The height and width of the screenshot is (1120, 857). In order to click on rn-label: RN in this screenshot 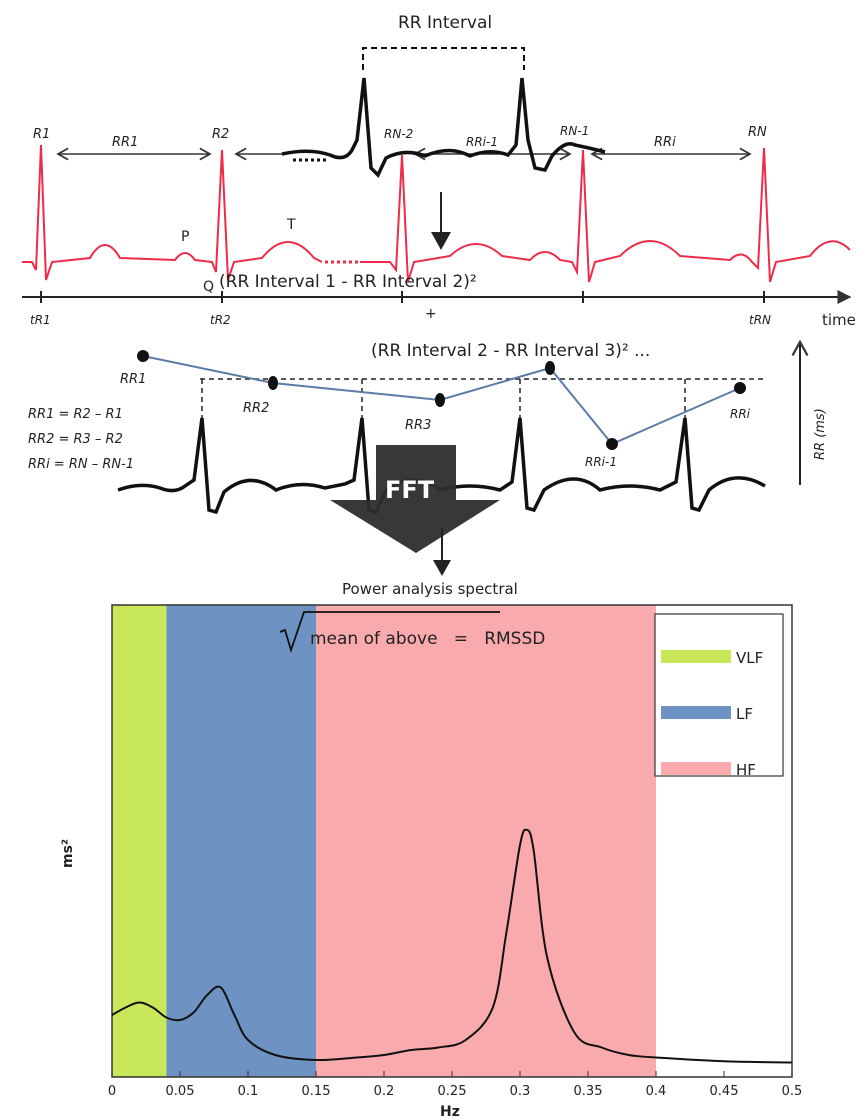, I will do `click(757, 132)`.